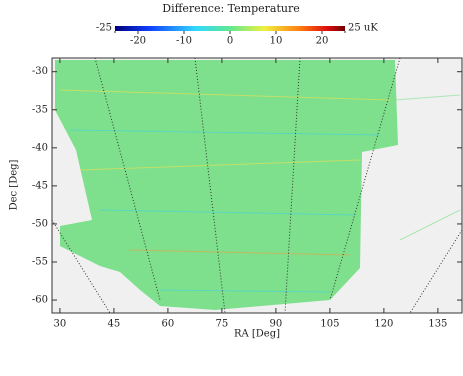  I want to click on x-tick-label: 75, so click(222, 324).